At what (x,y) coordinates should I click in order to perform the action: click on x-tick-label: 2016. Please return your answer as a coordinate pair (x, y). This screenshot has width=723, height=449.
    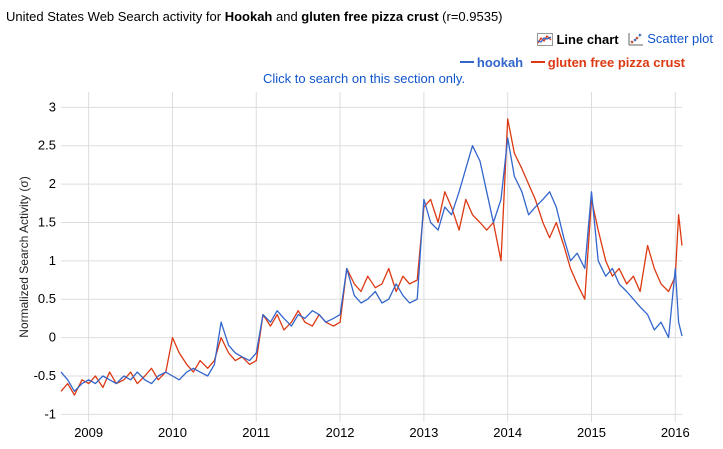
    Looking at the image, I should click on (675, 432).